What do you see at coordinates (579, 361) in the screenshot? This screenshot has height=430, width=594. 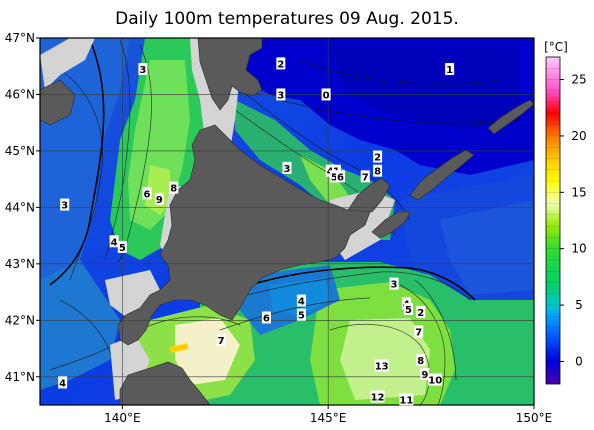 I see `colorbar-tick-label-0: 0` at bounding box center [579, 361].